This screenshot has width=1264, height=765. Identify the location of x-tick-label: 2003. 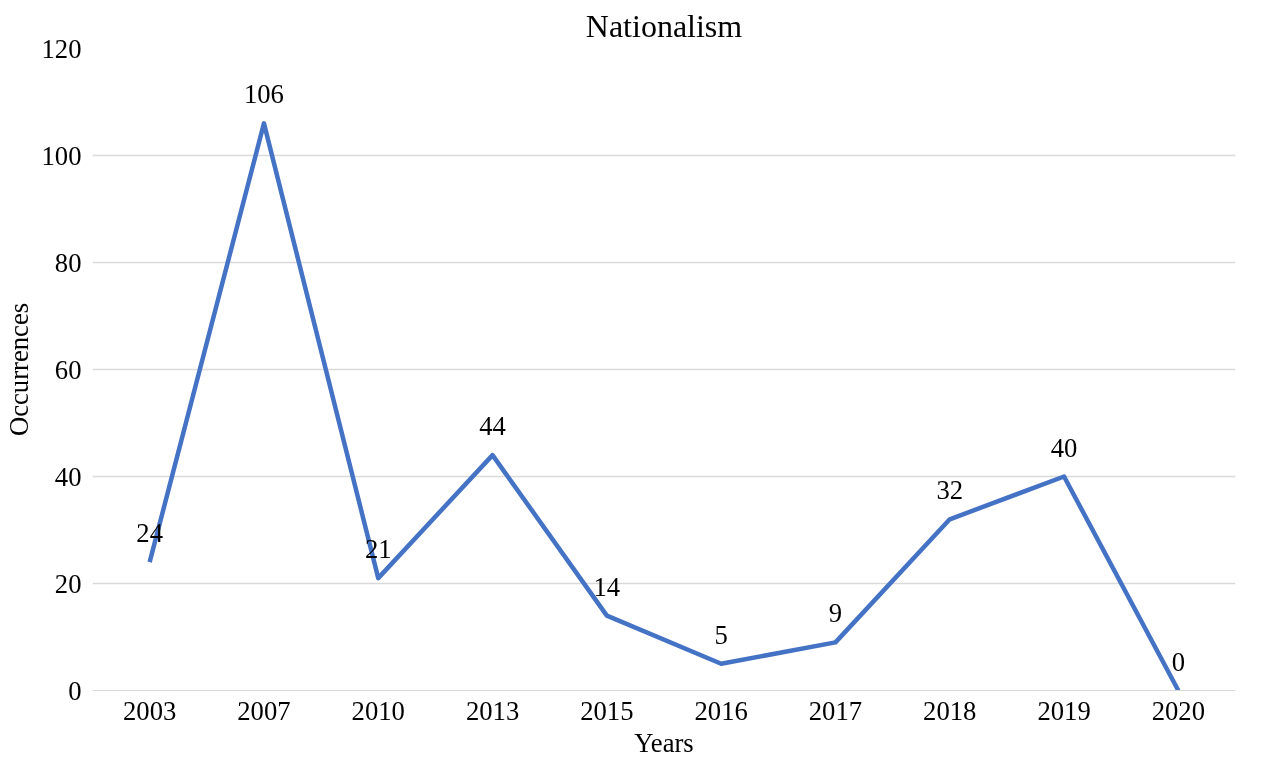
(149, 710).